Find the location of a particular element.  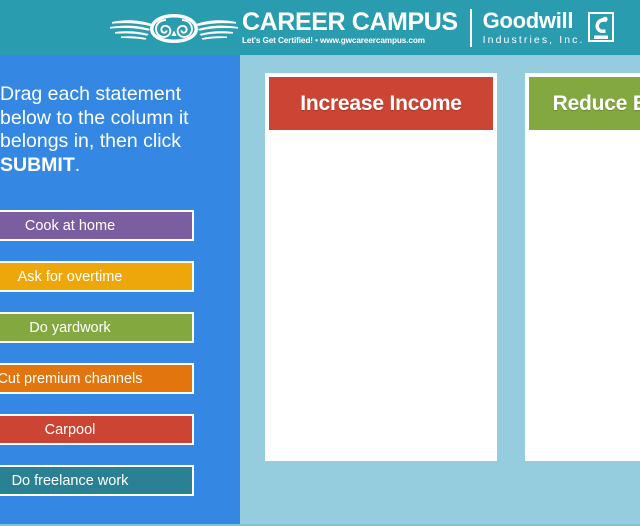

goodwill-text: Goodwill Industries, Inc. is located at coordinates (534, 28).